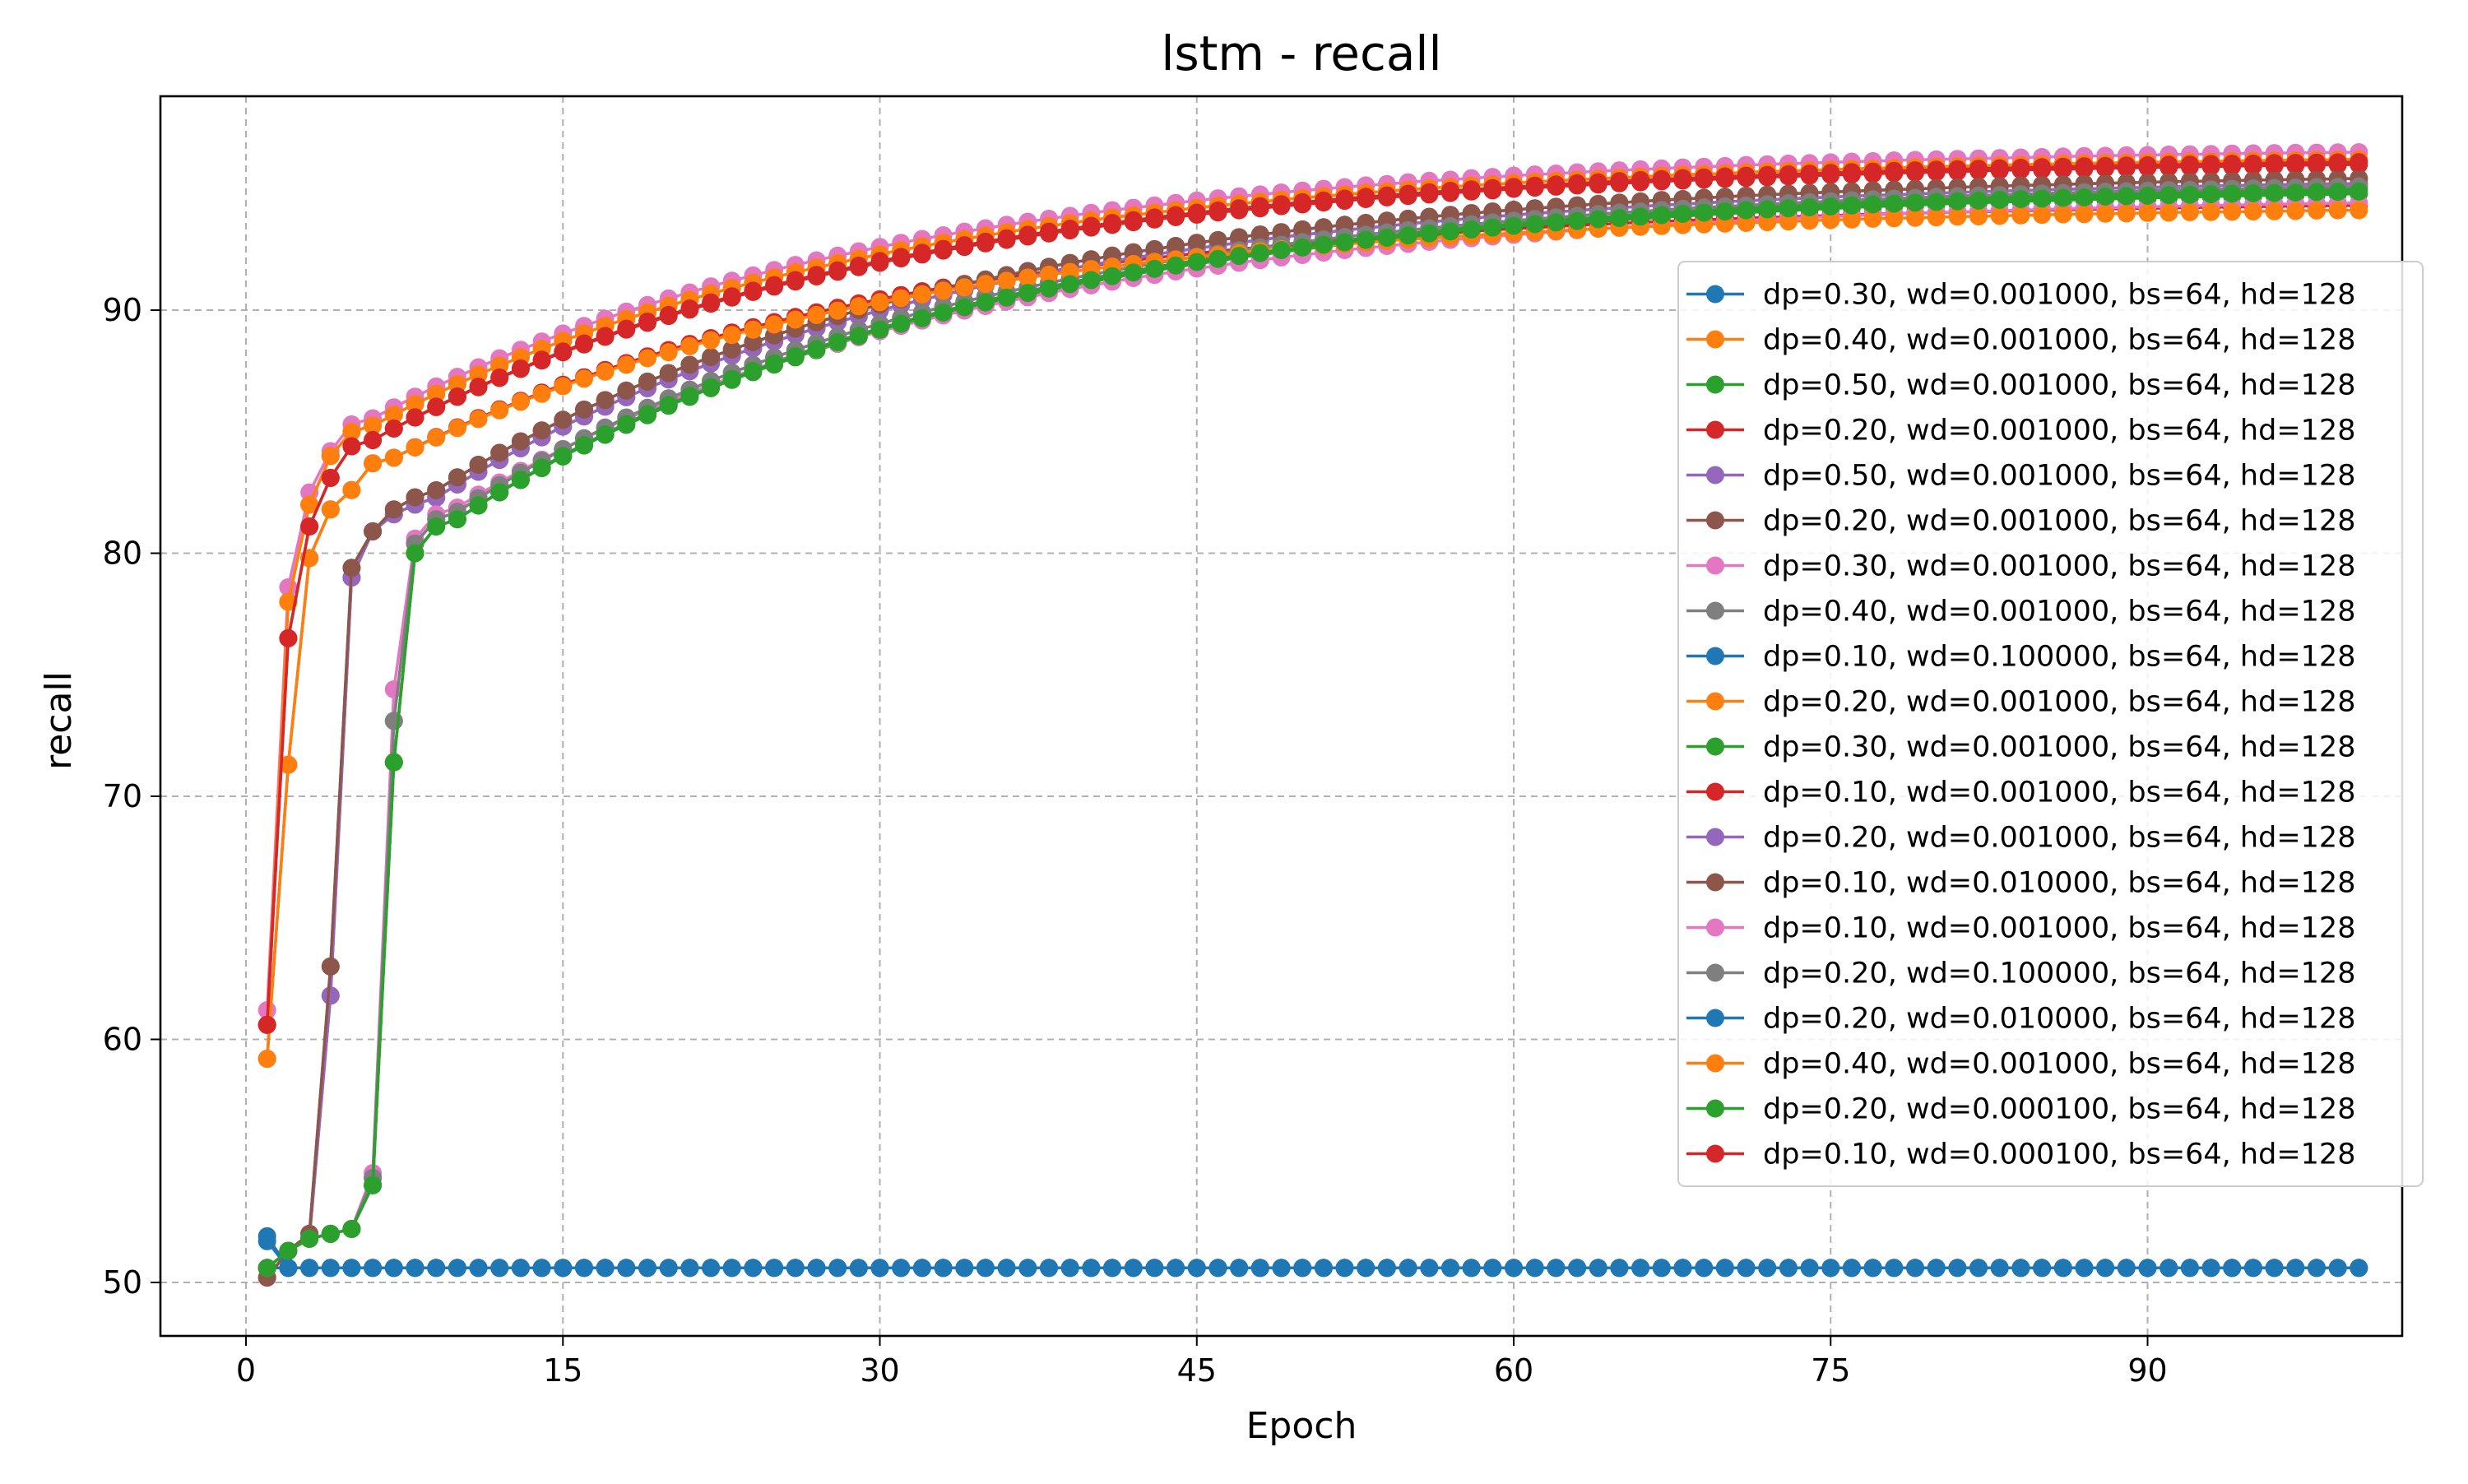  I want to click on y-axis-label: recall, so click(59, 720).